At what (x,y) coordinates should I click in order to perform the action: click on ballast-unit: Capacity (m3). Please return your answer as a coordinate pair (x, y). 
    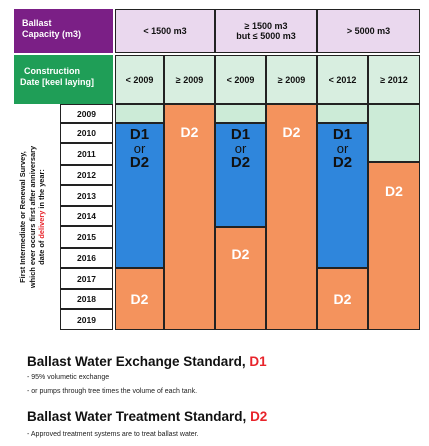
    Looking at the image, I should click on (52, 34).